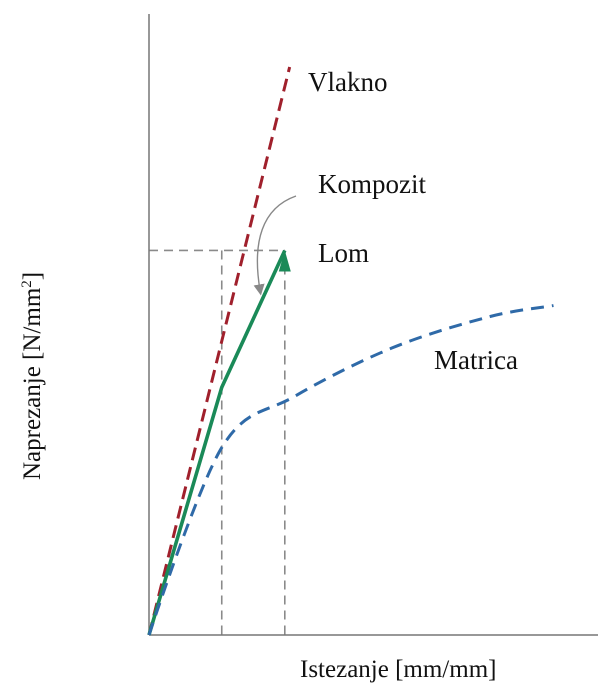 The image size is (601, 687). Describe the element at coordinates (347, 82) in the screenshot. I see `label-vlakno: Vlakno` at that location.